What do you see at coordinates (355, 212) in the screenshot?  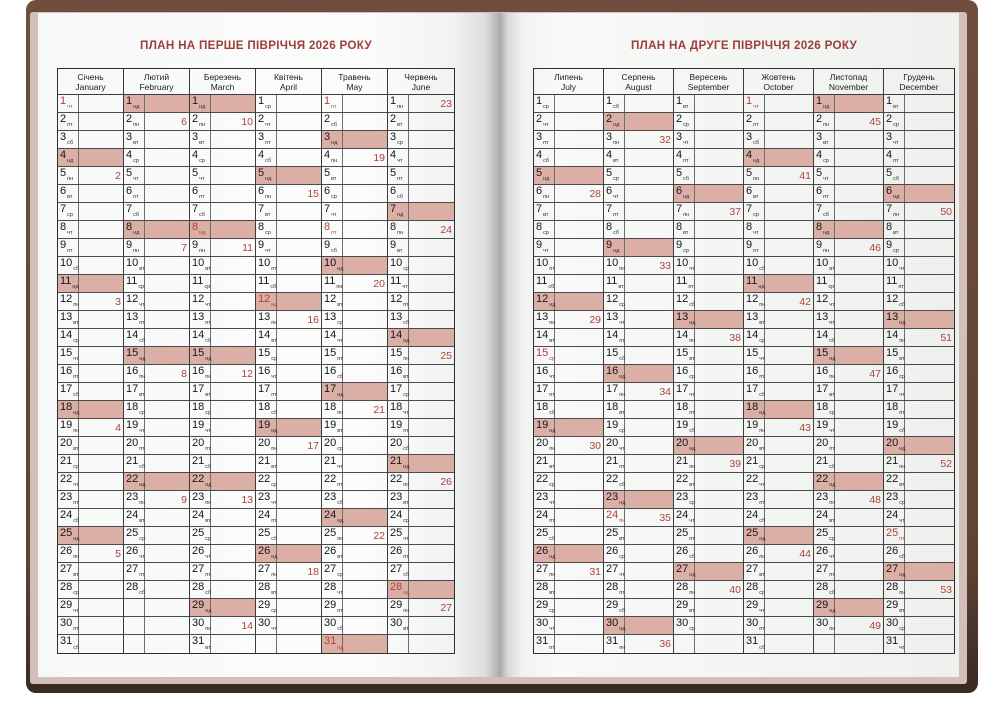 I see `day-may-7: 7 чт` at bounding box center [355, 212].